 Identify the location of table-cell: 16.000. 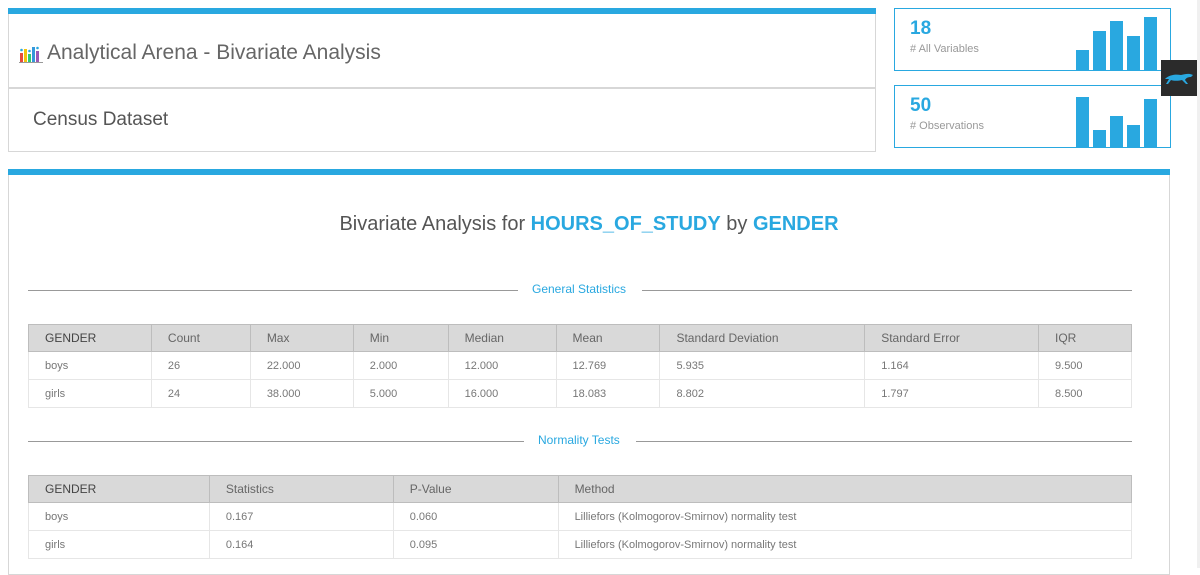
(502, 393).